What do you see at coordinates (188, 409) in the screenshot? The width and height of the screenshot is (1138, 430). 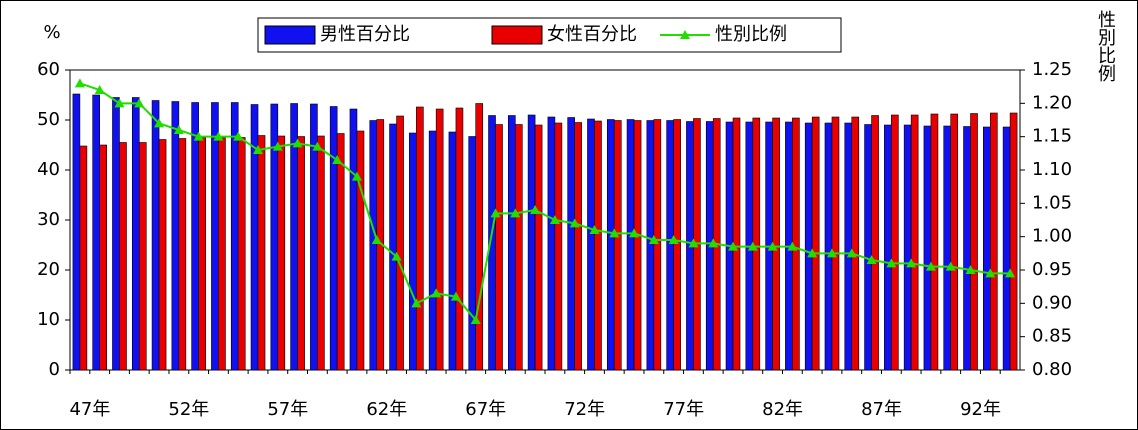 I see `x-tick-label: 52年` at bounding box center [188, 409].